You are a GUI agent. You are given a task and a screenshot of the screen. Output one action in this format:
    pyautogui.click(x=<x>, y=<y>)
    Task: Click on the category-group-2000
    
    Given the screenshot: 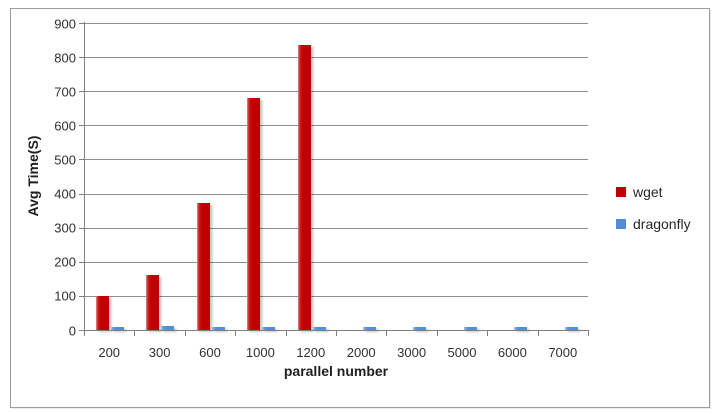 What is the action you would take?
    pyautogui.click(x=361, y=176)
    